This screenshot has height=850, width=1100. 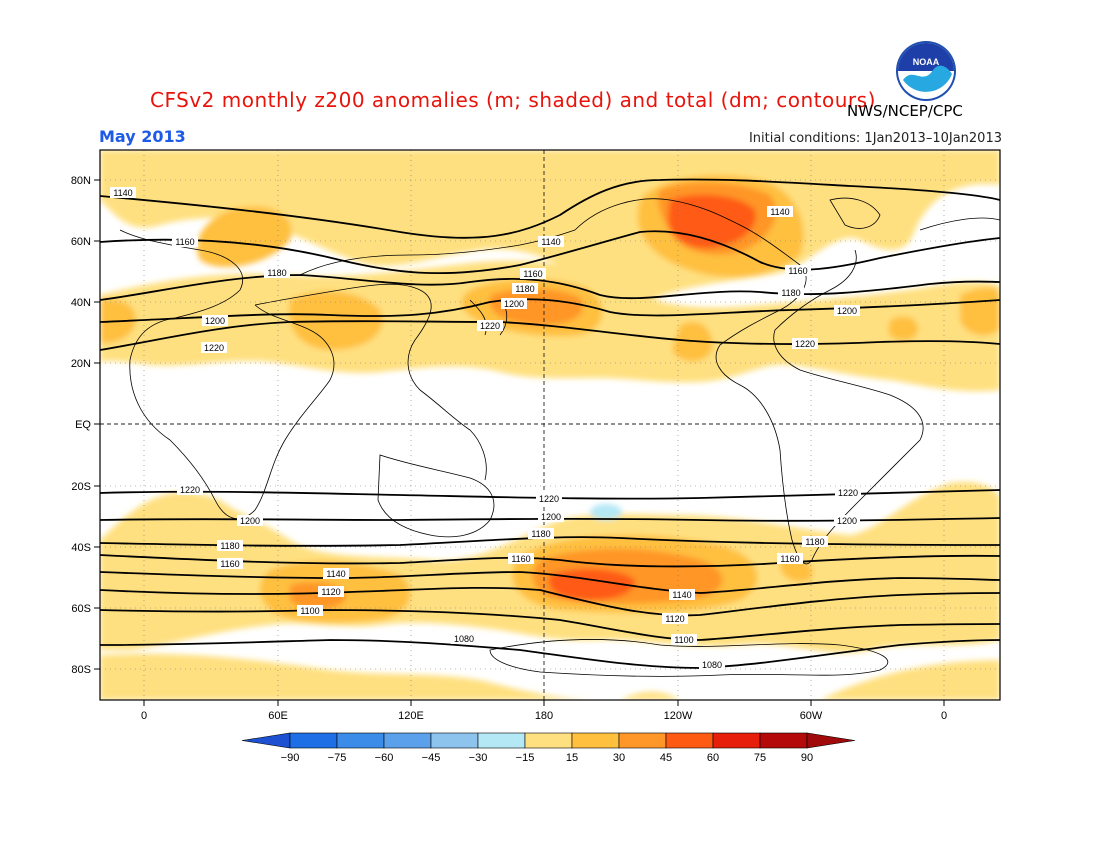 What do you see at coordinates (875, 138) in the screenshot?
I see `initial-conditions-label: Initial conditions: 1Jan2013–10Jan2013` at bounding box center [875, 138].